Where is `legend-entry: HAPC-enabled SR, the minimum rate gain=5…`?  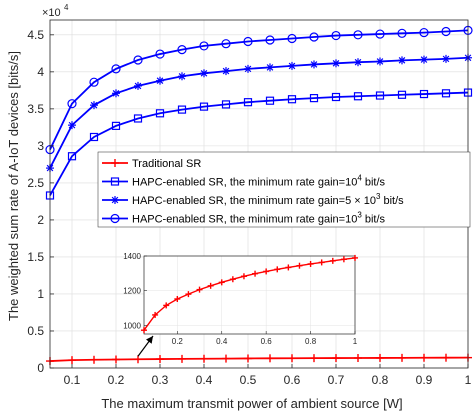
legend-entry: HAPC-enabled SR, the minimum rate gain=5… is located at coordinates (253, 199).